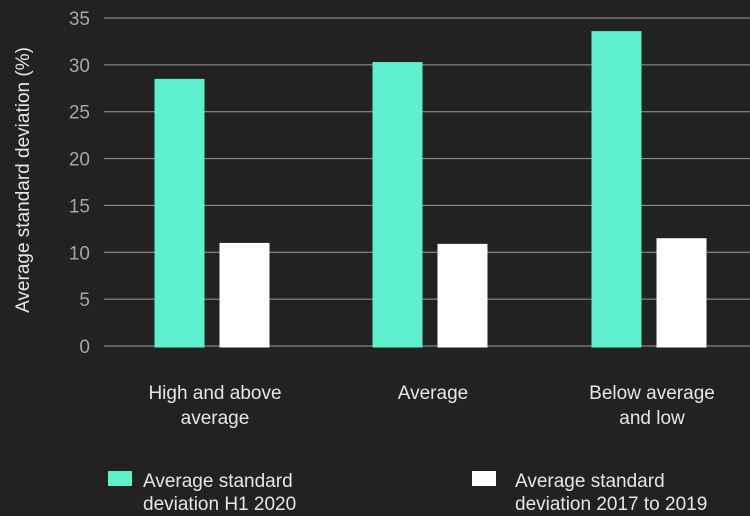 This screenshot has width=750, height=516. I want to click on y-tick-label: 10, so click(79, 253).